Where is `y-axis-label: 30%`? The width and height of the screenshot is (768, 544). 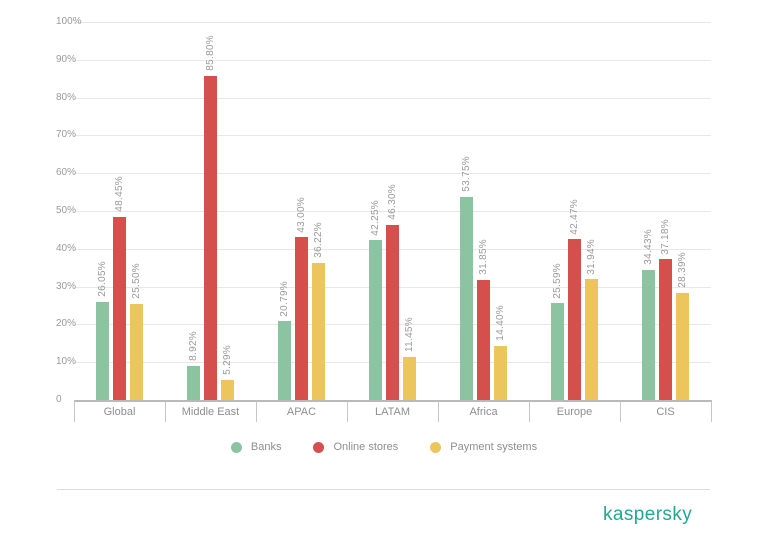
y-axis-label: 30% is located at coordinates (66, 286).